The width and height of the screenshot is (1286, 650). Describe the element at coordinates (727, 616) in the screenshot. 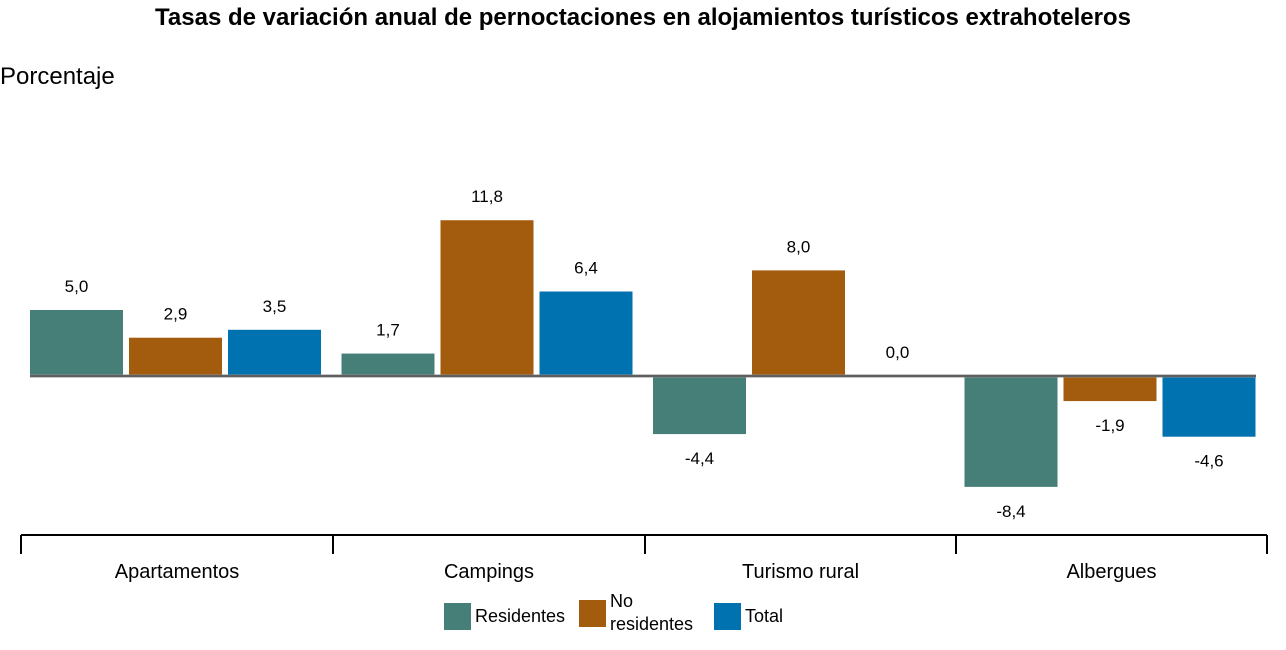

I see `legend-swatch-total` at that location.